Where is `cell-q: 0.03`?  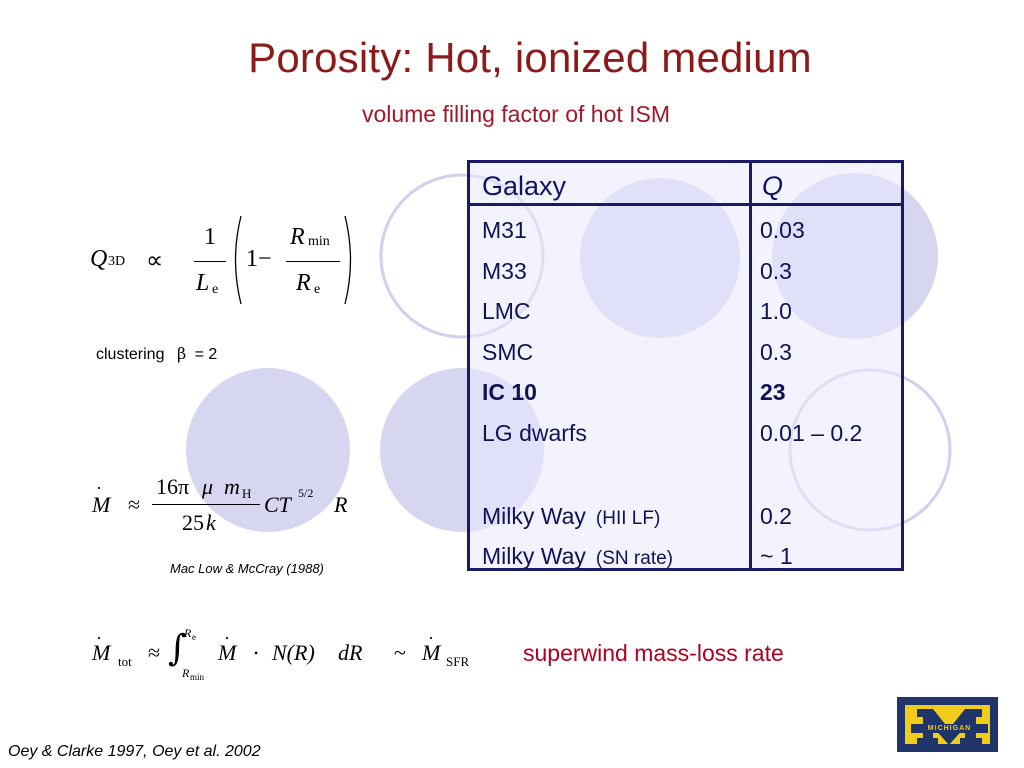
cell-q: 0.03 is located at coordinates (782, 230).